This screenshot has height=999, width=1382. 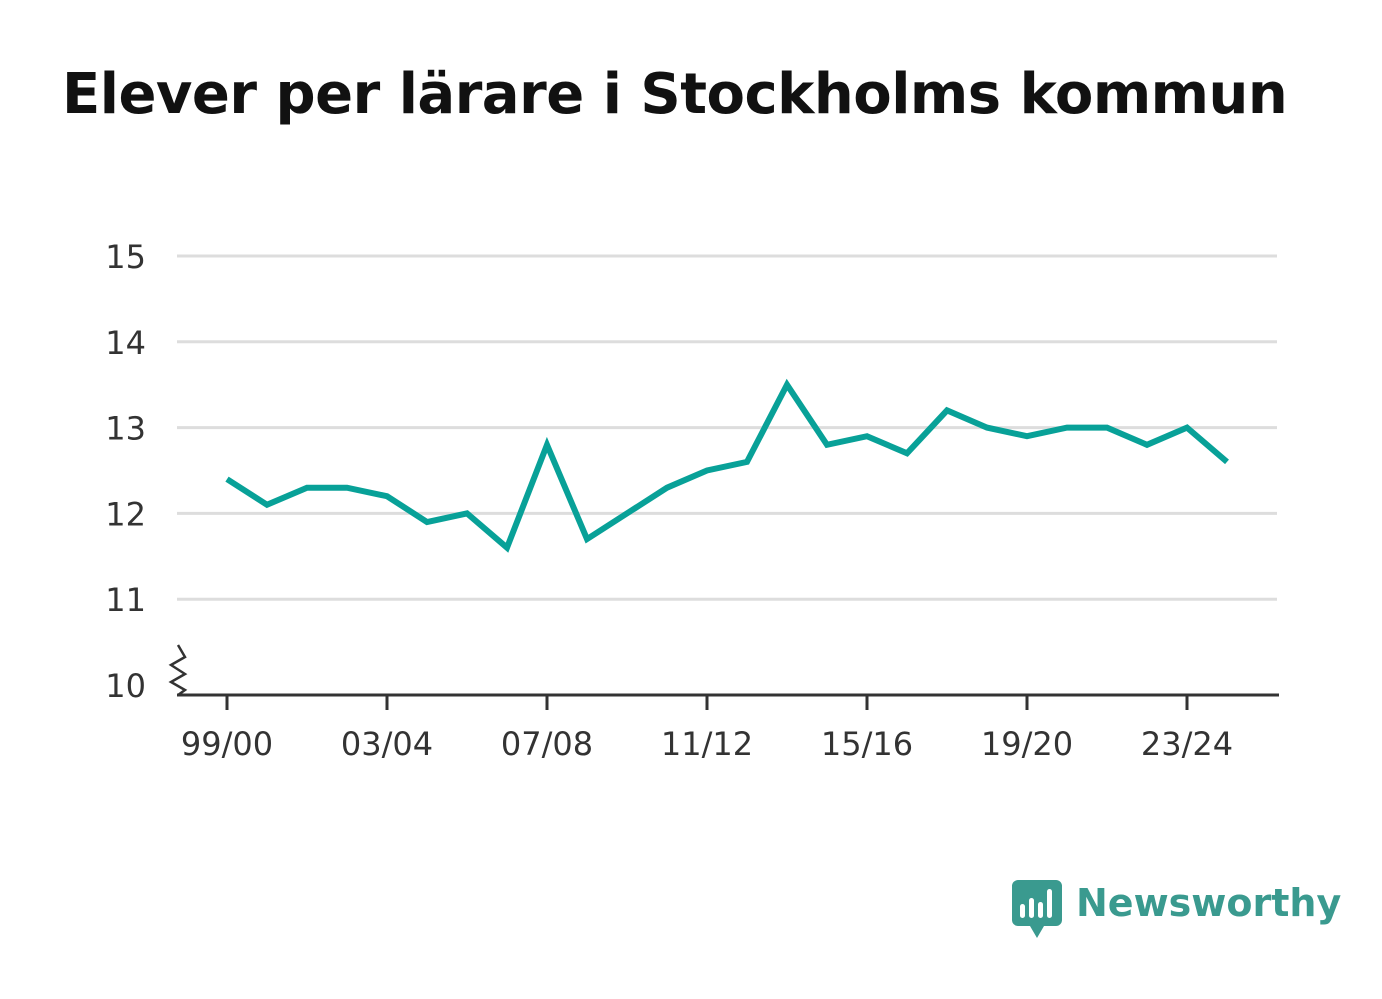 What do you see at coordinates (125, 429) in the screenshot?
I see `y-tick-label: 13` at bounding box center [125, 429].